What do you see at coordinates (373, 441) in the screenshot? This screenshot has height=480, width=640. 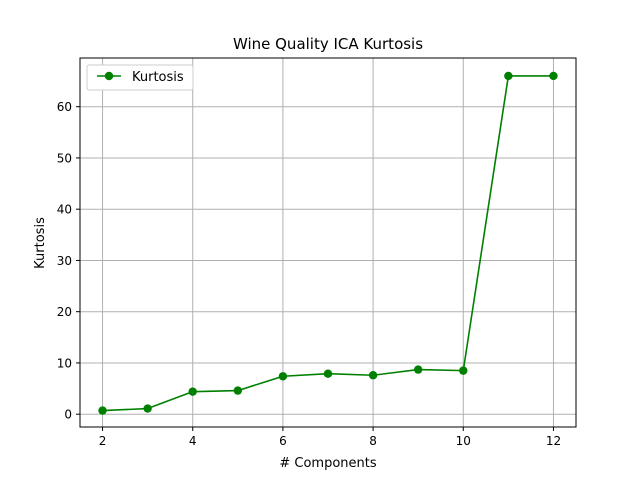 I see `x-tick-label: 8` at bounding box center [373, 441].